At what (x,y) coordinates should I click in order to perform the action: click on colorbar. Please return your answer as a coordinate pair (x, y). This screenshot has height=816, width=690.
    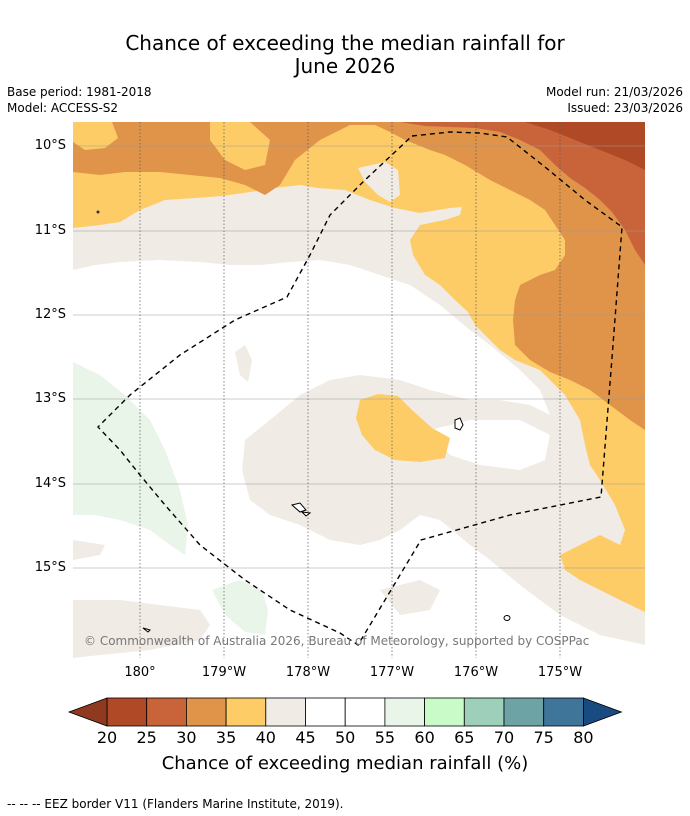
    Looking at the image, I should click on (345, 712).